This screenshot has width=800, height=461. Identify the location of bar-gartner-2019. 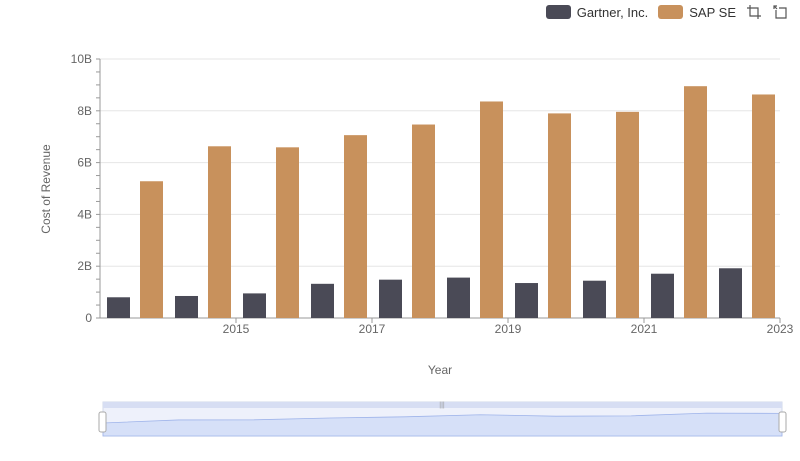
(458, 297).